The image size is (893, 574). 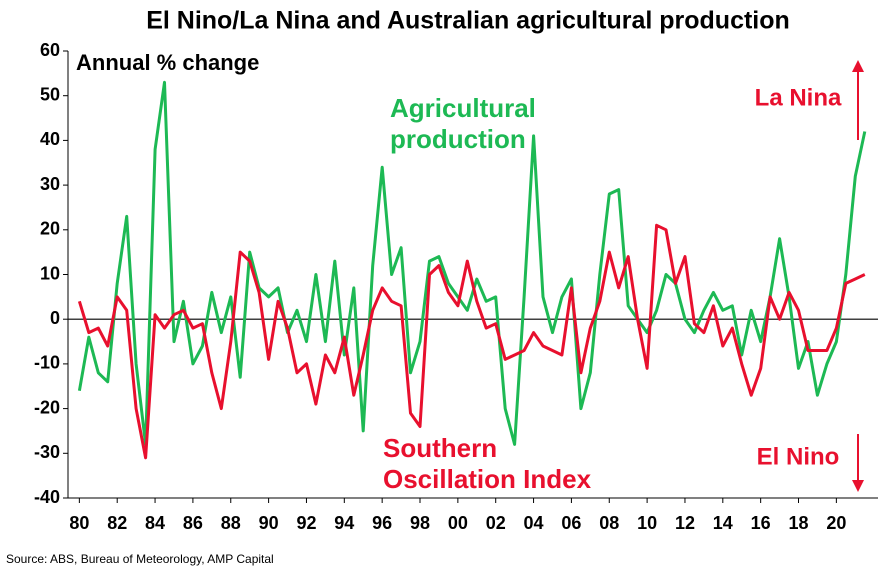 I want to click on y-tick-label: 50, so click(x=50, y=94).